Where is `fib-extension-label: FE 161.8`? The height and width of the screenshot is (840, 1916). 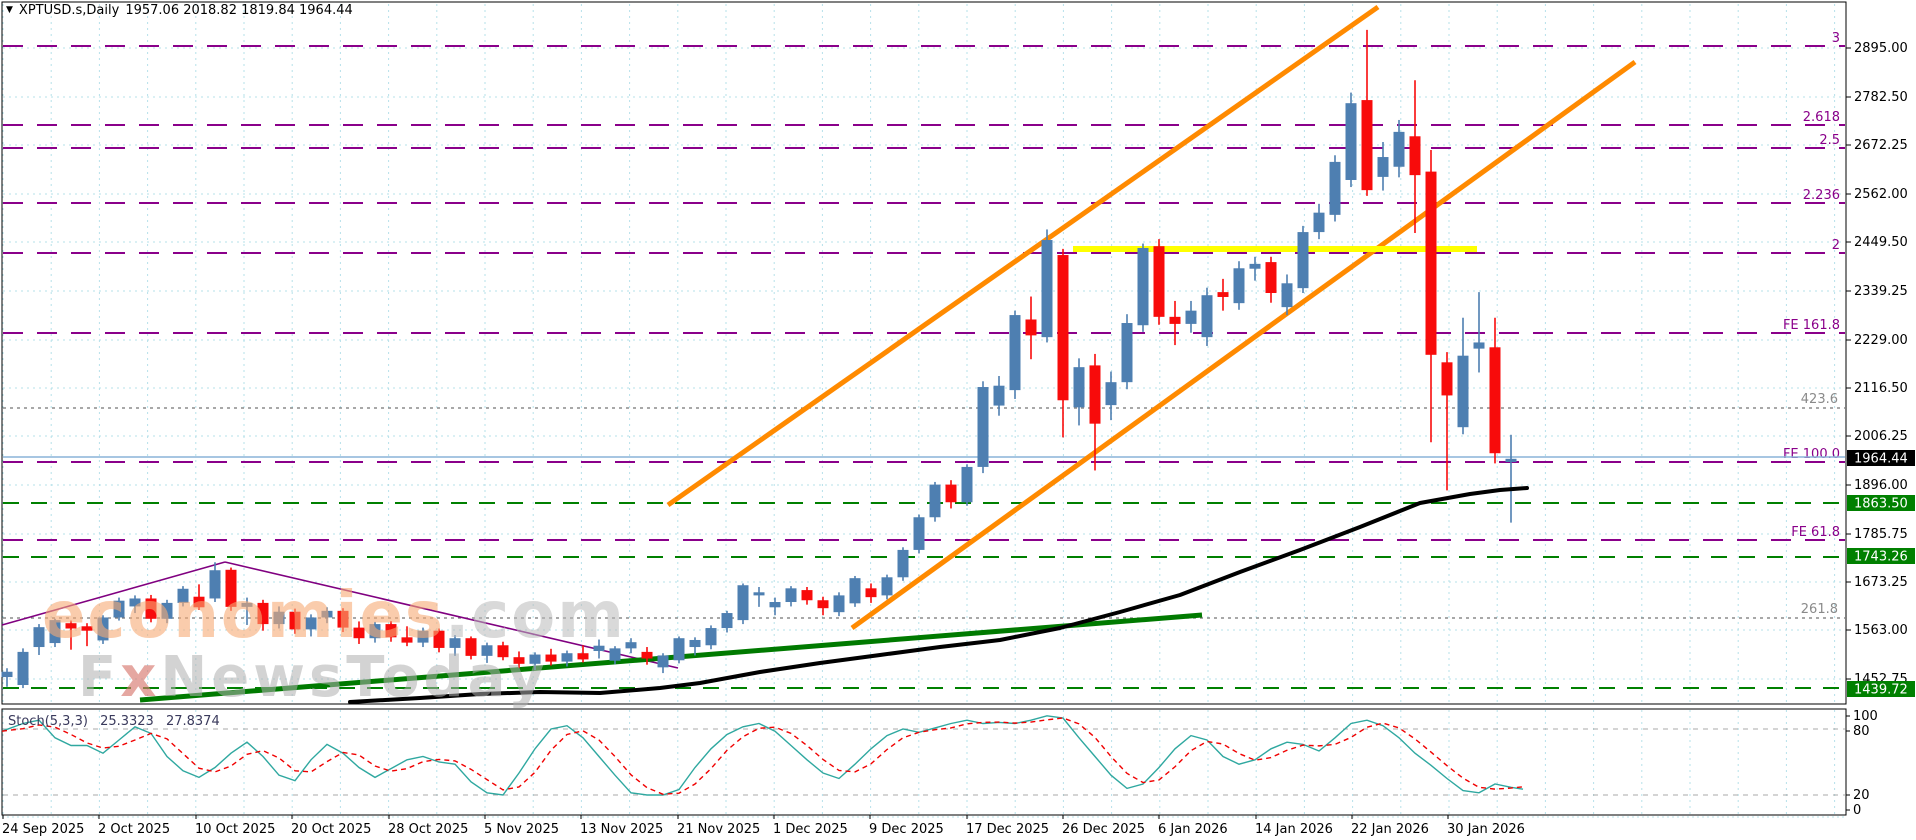 fib-extension-label: FE 161.8 is located at coordinates (1811, 325).